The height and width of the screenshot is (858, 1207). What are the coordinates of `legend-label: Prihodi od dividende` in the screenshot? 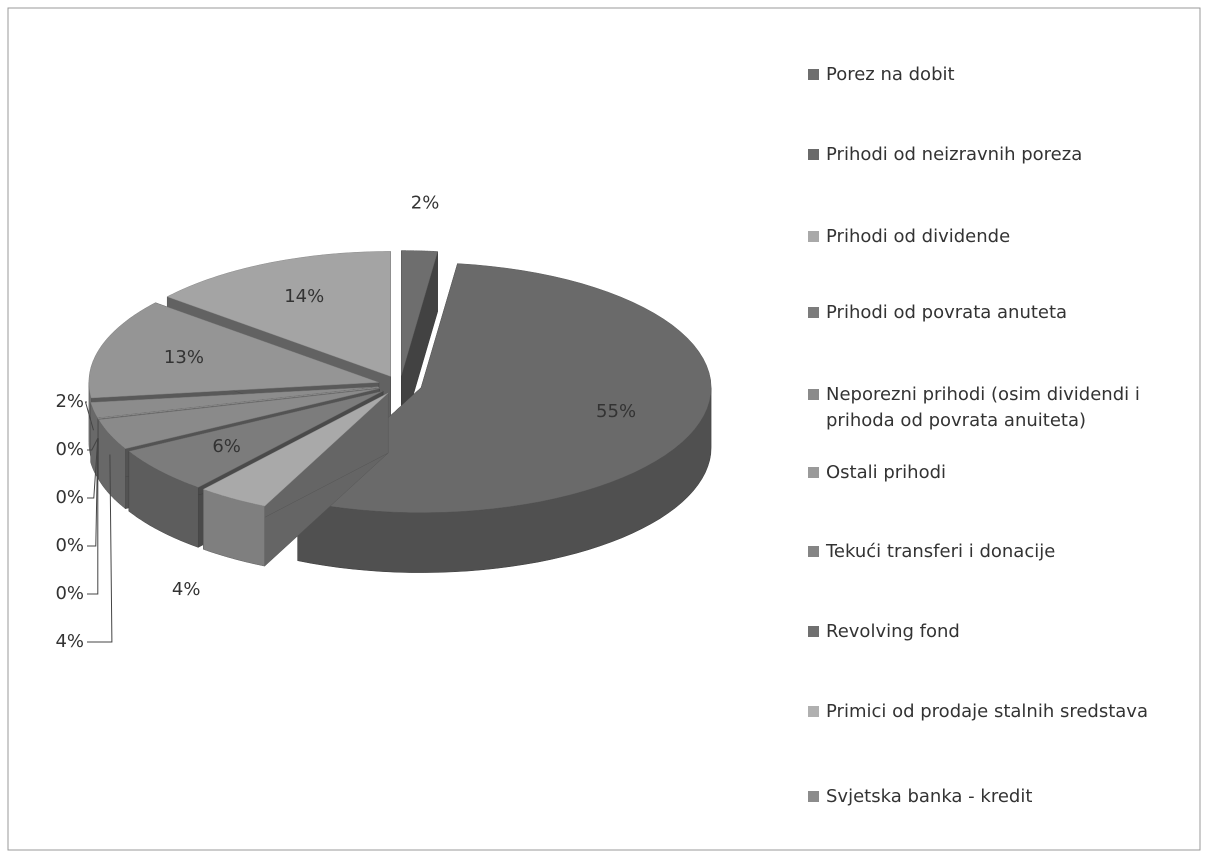 It's located at (918, 236).